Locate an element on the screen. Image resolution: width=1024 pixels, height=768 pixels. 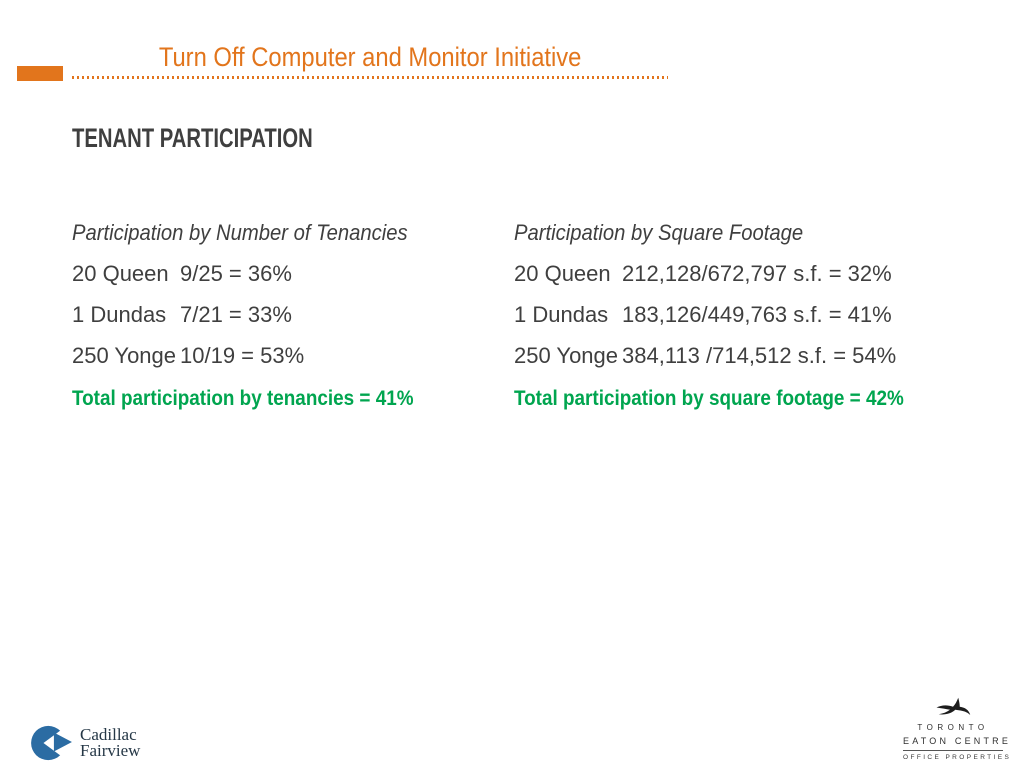
participation-value: 7/21 = 33% is located at coordinates (236, 314).